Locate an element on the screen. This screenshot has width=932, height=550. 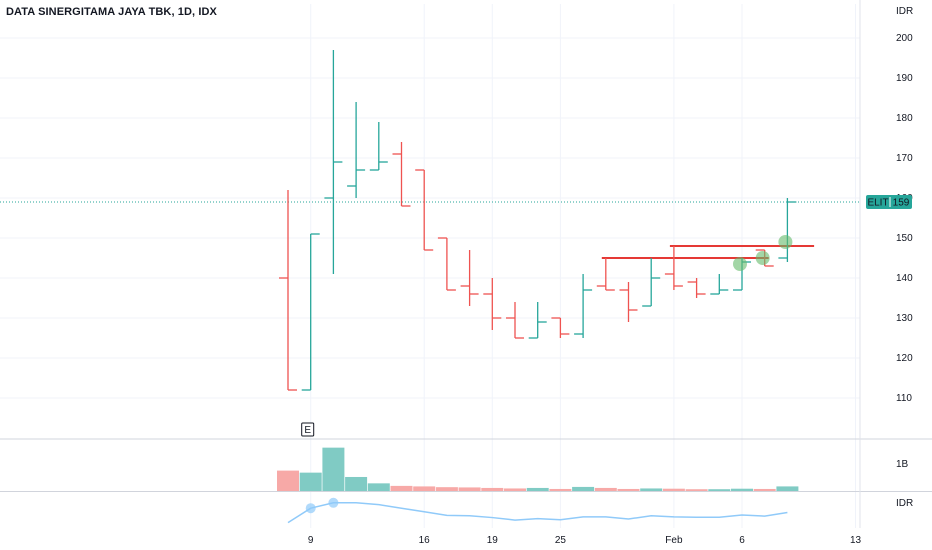
currency-label: IDR is located at coordinates (904, 11).